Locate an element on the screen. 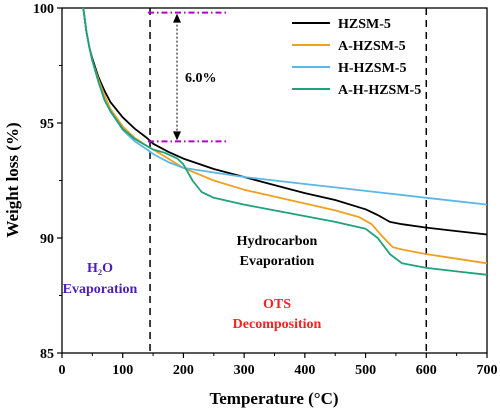 The height and width of the screenshot is (412, 500). y-tick-label: 90 is located at coordinates (47, 239).